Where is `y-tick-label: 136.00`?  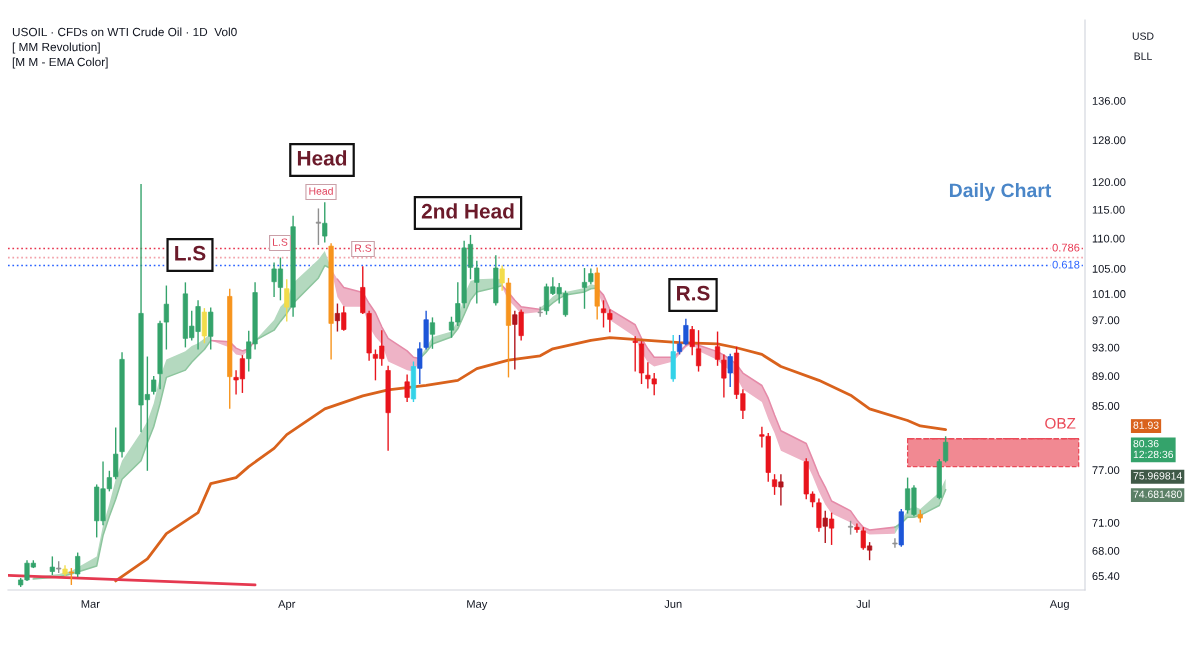 y-tick-label: 136.00 is located at coordinates (1109, 100).